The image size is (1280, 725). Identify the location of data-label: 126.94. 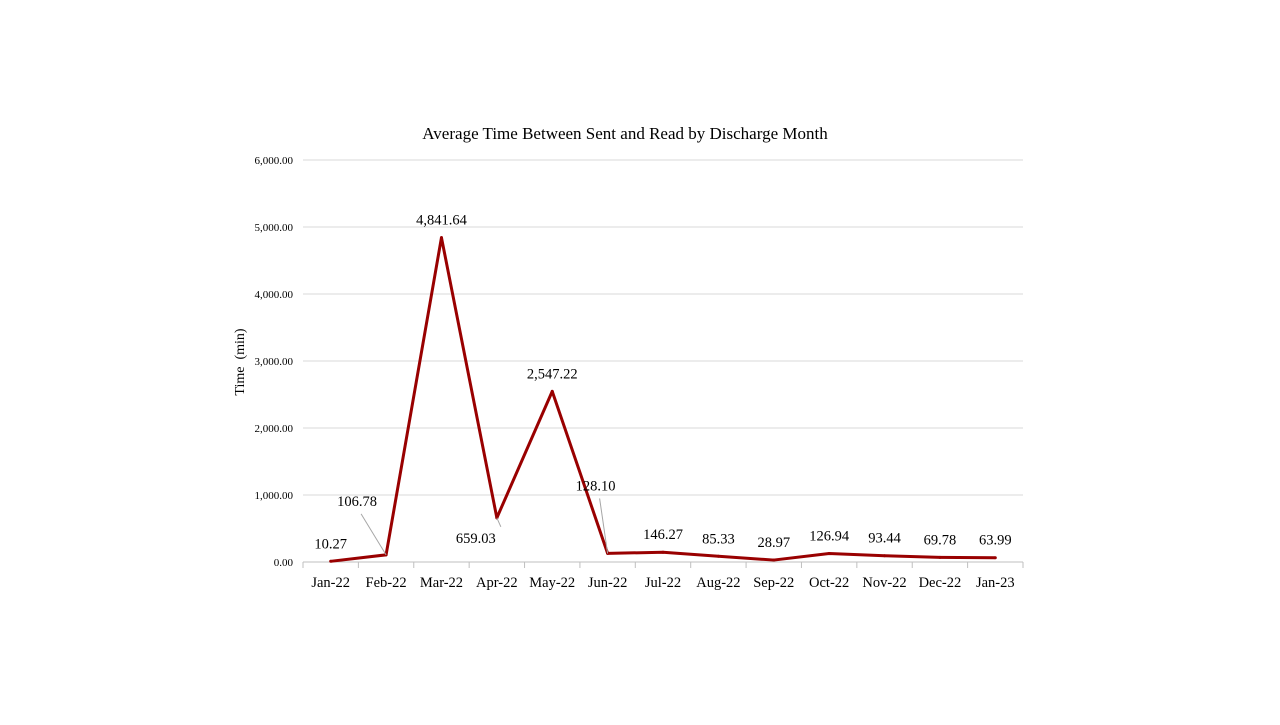
(829, 536).